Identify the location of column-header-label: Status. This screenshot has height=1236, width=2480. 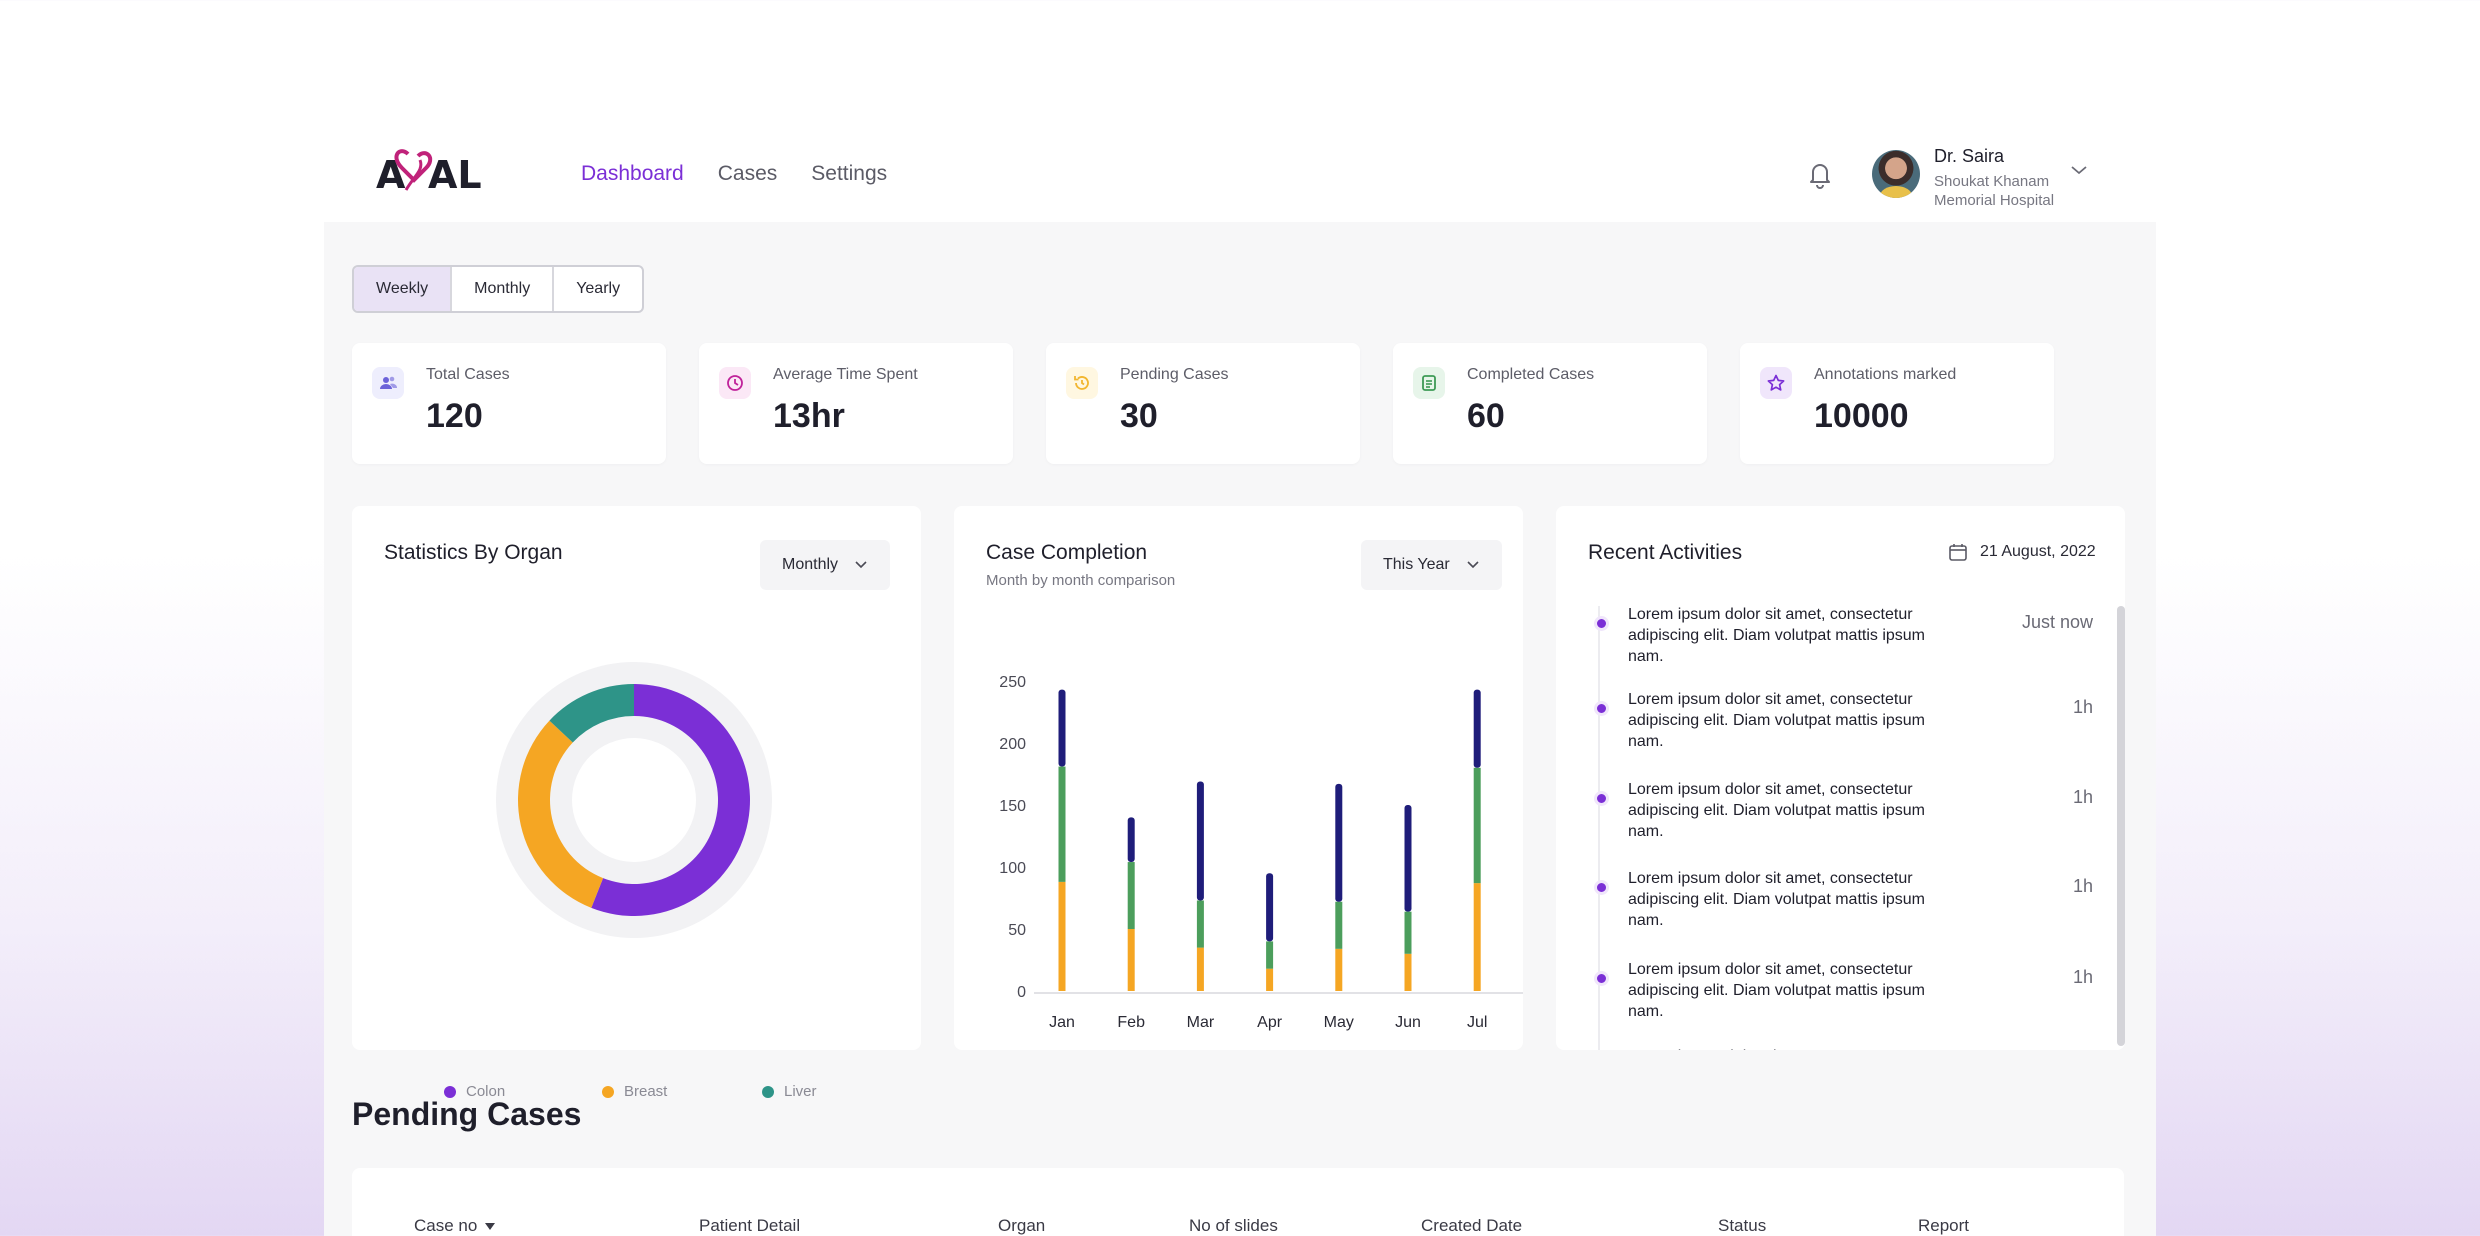
(1742, 1225).